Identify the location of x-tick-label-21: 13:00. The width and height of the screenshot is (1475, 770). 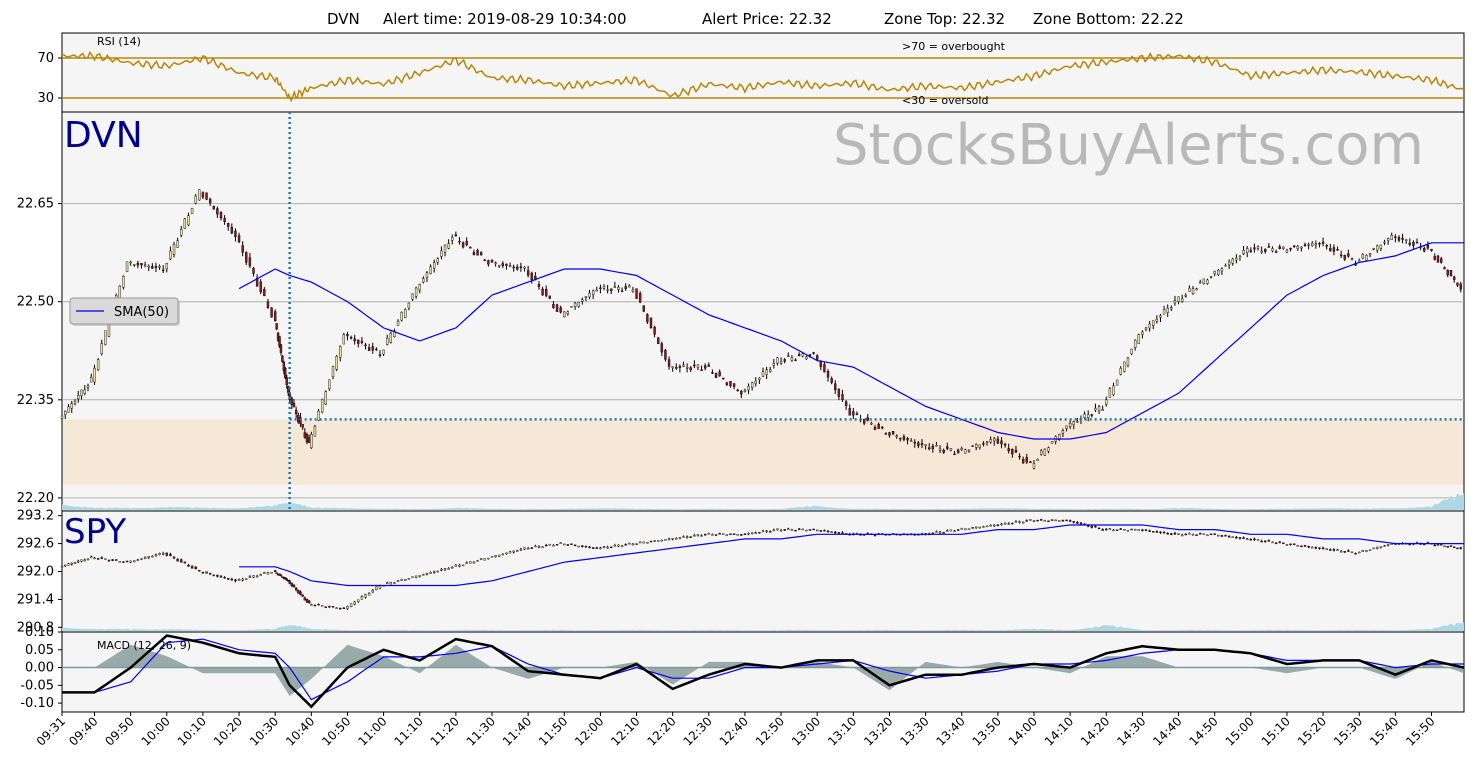
(806, 731).